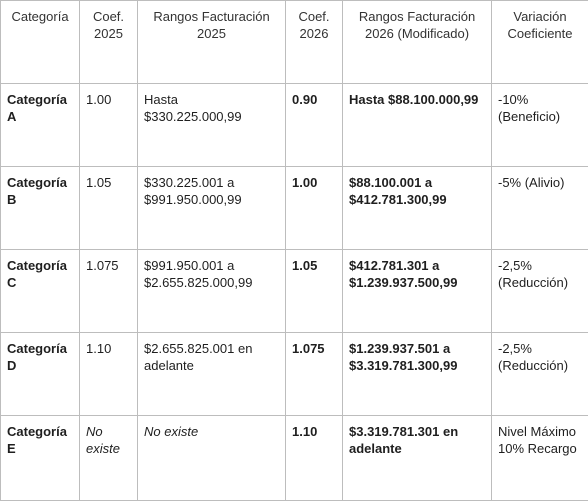 The height and width of the screenshot is (501, 588). What do you see at coordinates (212, 374) in the screenshot?
I see `cell-rango-2025: $2.655.825.001 en adelante` at bounding box center [212, 374].